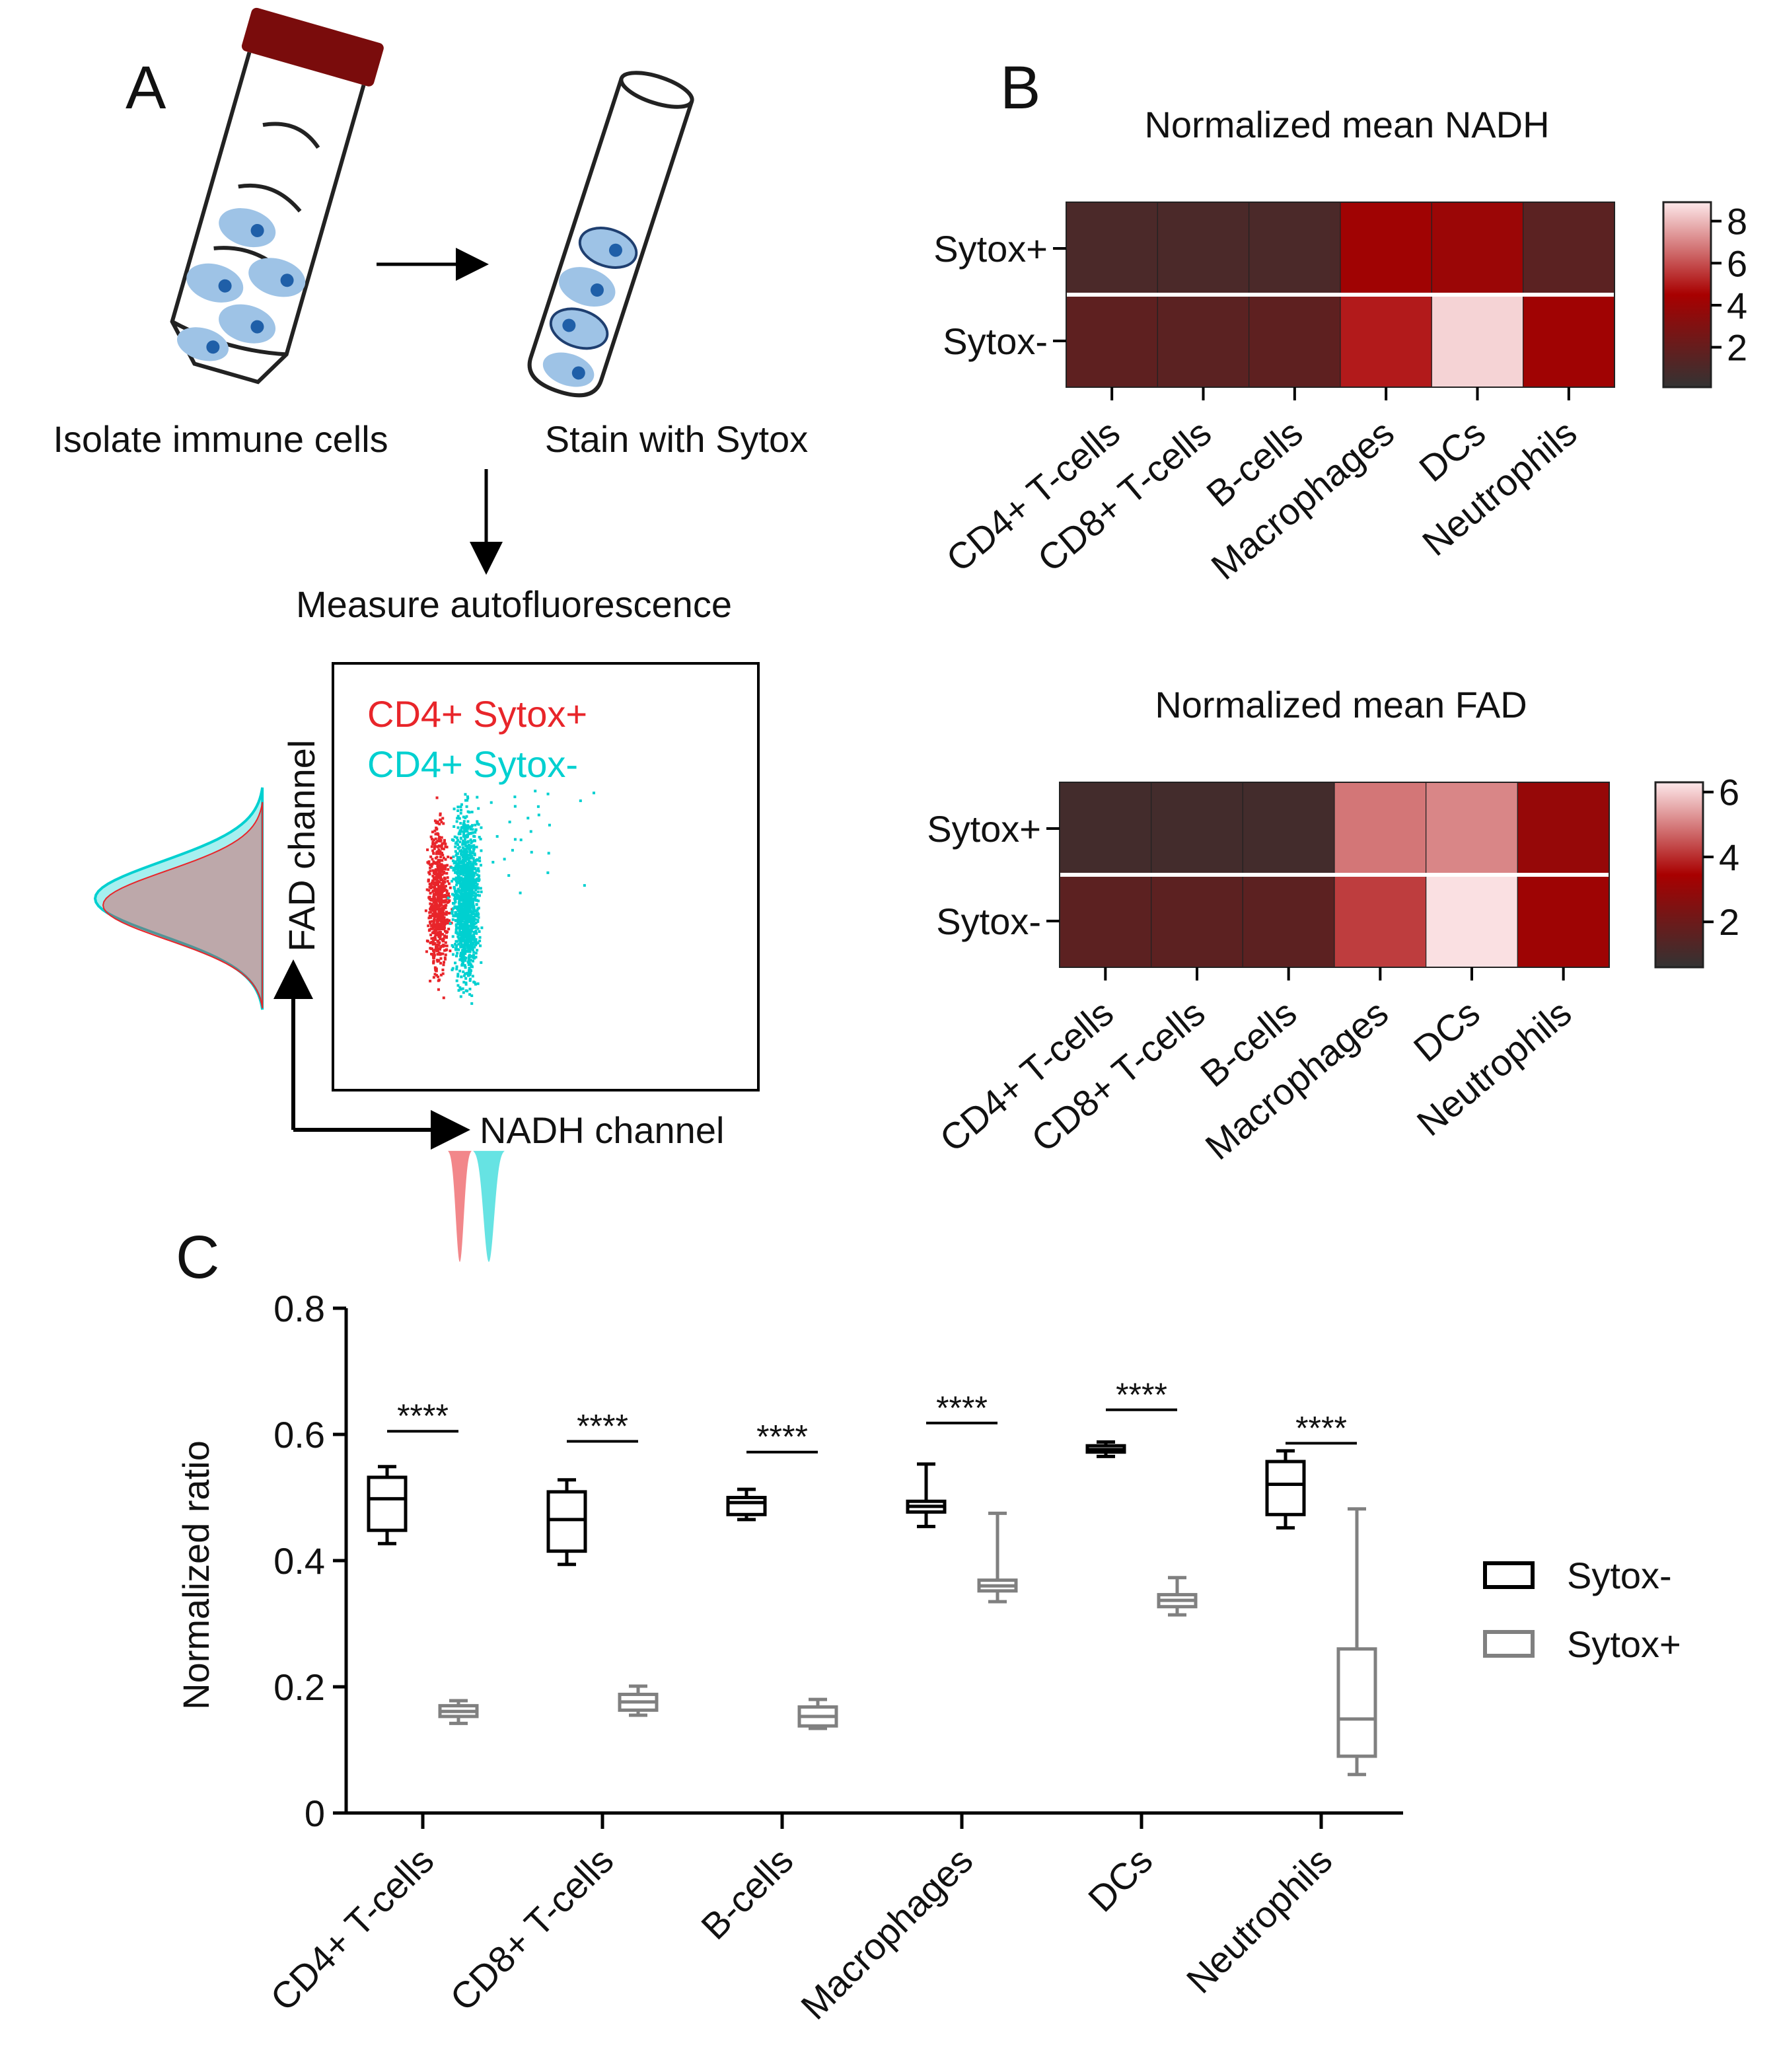  What do you see at coordinates (247, 324) in the screenshot?
I see `cell` at bounding box center [247, 324].